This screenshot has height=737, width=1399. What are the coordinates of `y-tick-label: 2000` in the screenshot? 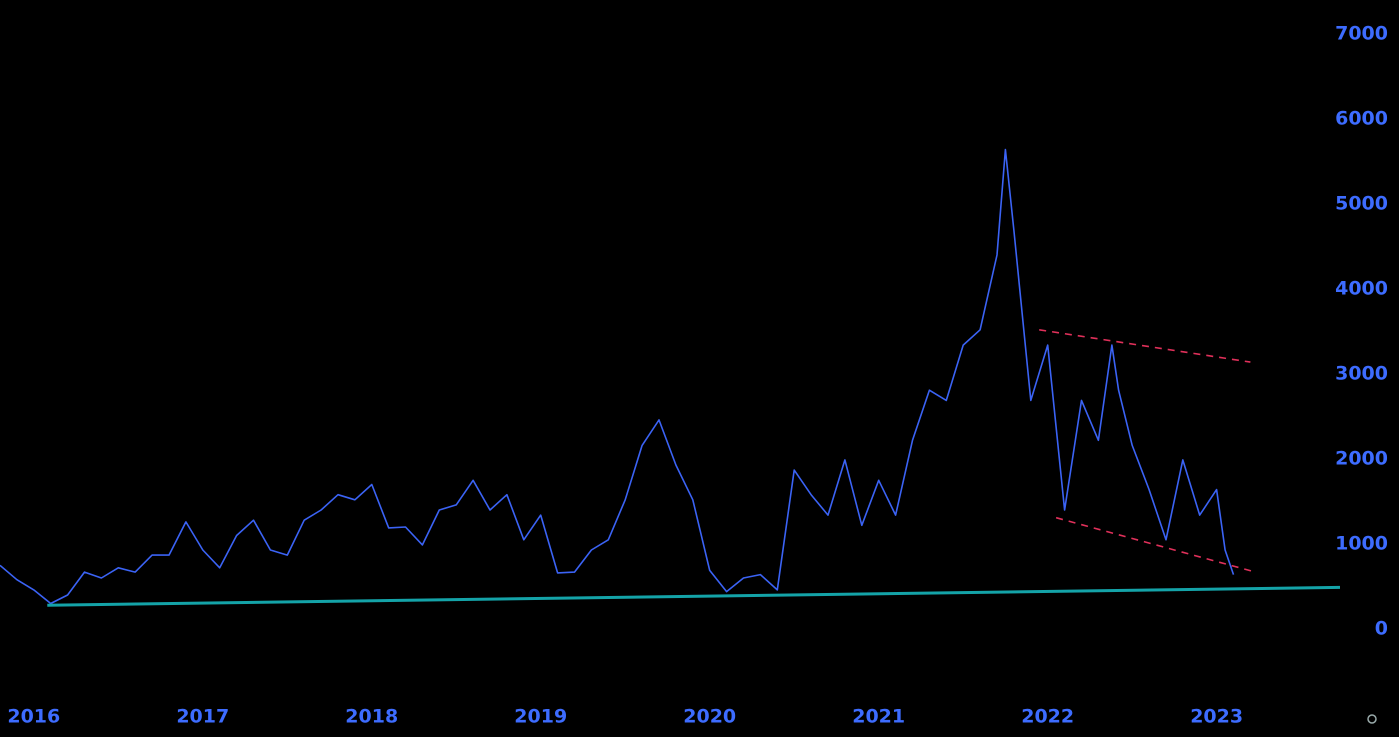 It's located at (1361, 459).